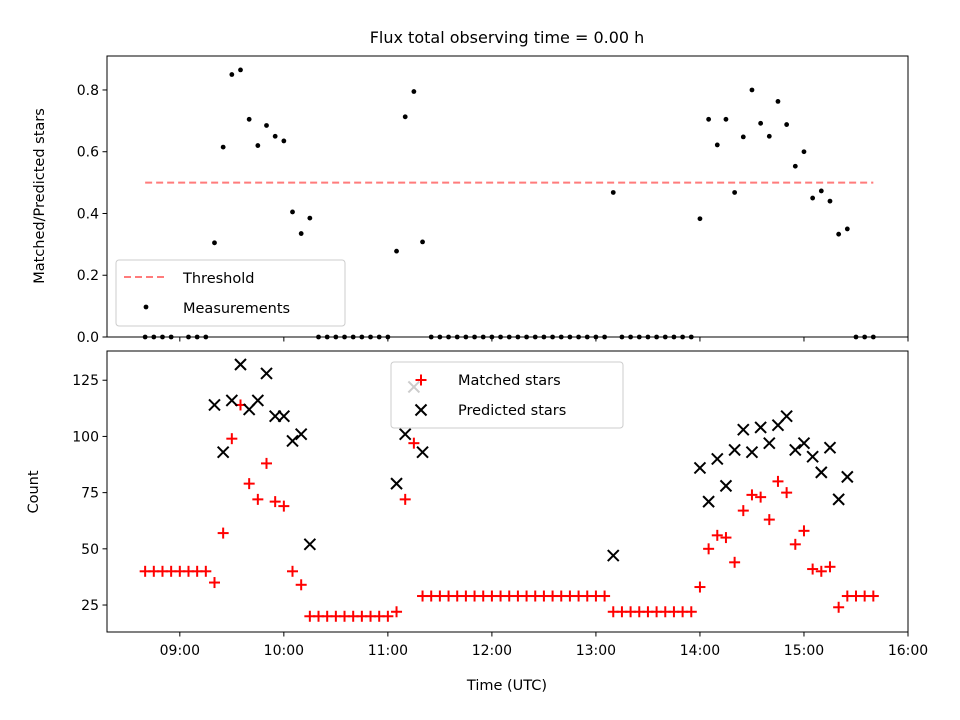 The image size is (960, 720). Describe the element at coordinates (88, 91) in the screenshot. I see `top-y-tick-label: 0.8` at that location.